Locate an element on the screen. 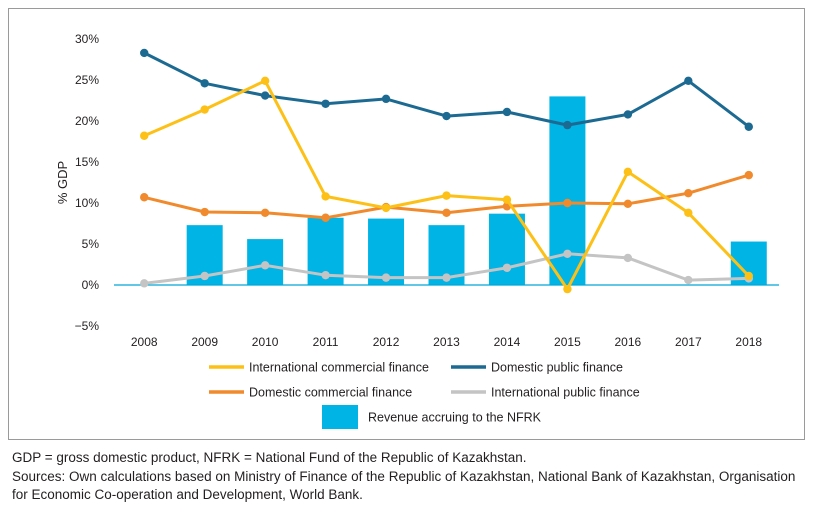 This screenshot has height=510, width=818. legend-label-international-public-finance: International public finance is located at coordinates (565, 393).